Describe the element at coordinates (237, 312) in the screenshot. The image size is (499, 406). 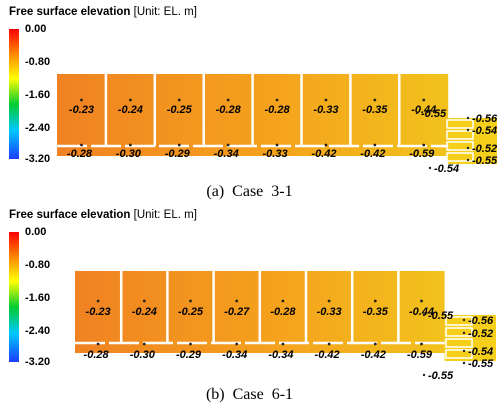
I see `elevation-label-top: -0.27` at that location.